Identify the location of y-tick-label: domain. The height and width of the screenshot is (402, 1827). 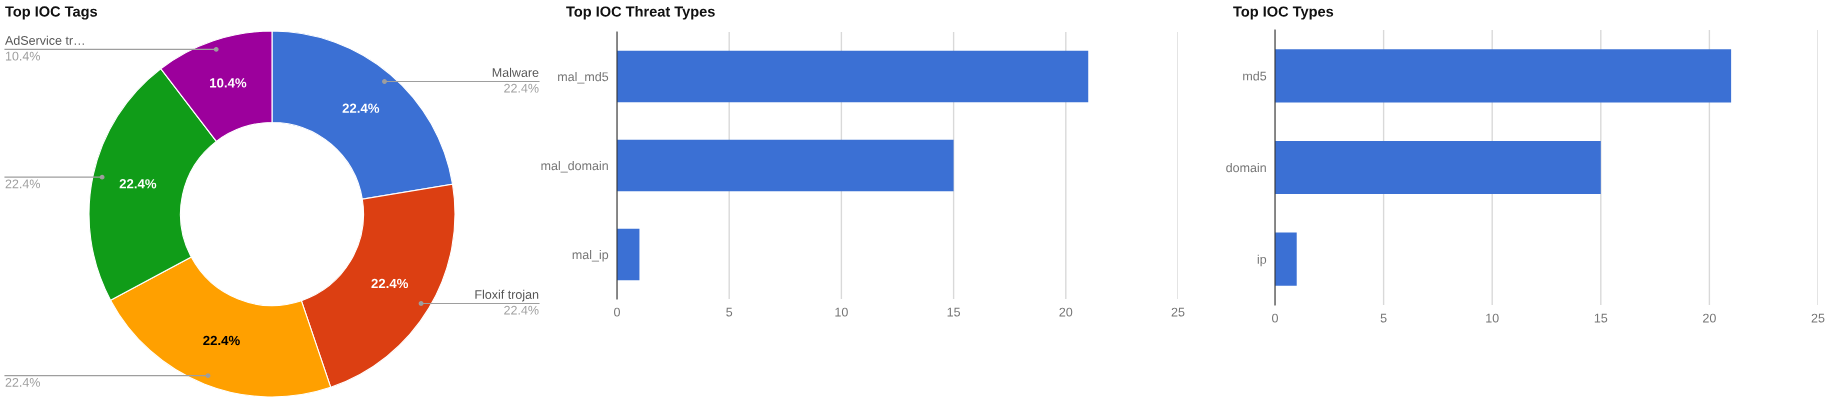
(1246, 167).